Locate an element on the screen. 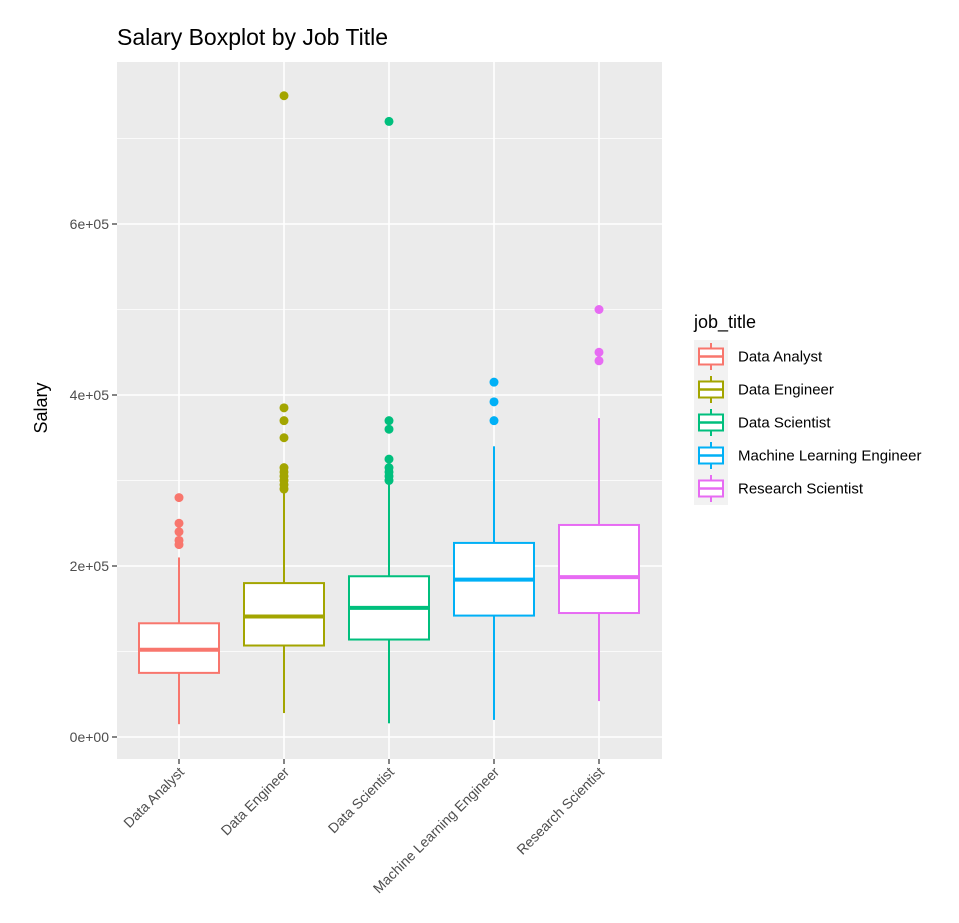 Image resolution: width=959 pixels, height=923 pixels. box-machine-learning-engineer is located at coordinates (494, 548).